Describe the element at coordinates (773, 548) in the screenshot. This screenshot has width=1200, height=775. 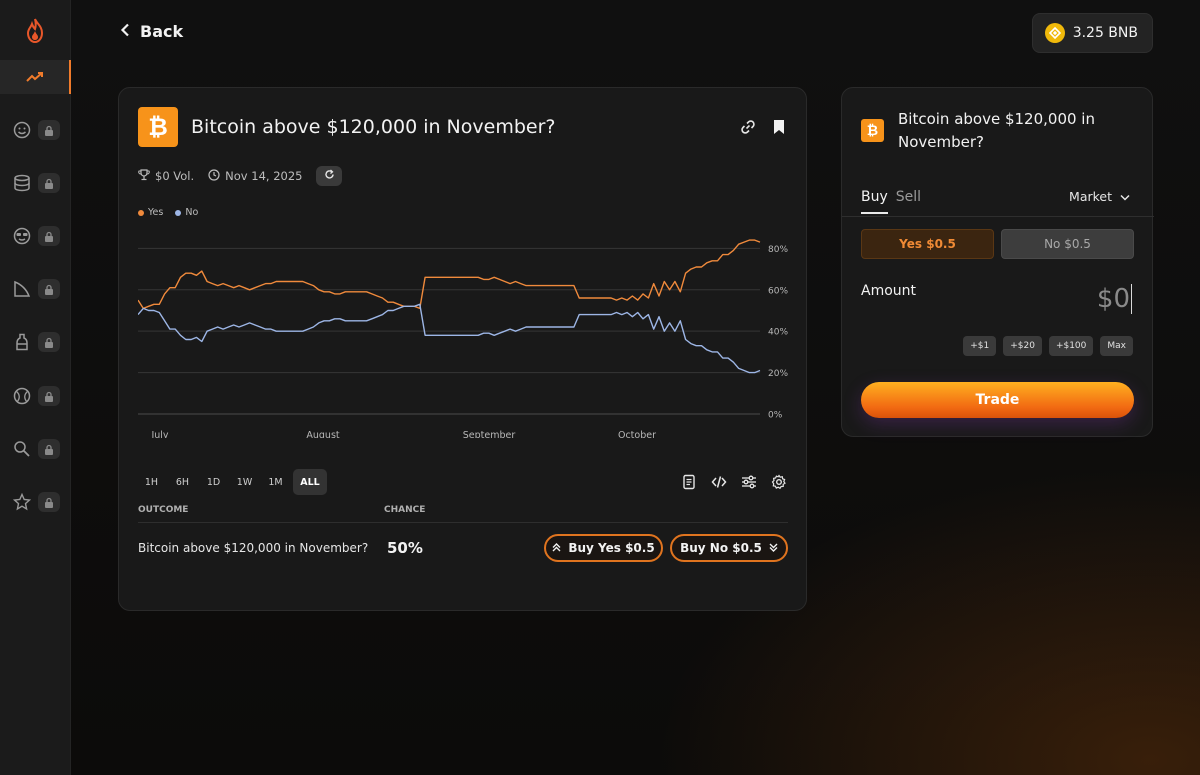
I see `chevrons-down-icon` at that location.